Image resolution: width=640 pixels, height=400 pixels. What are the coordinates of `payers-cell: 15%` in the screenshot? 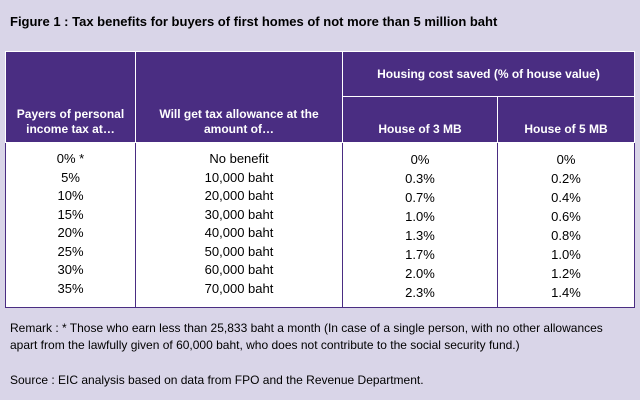 It's located at (70, 214).